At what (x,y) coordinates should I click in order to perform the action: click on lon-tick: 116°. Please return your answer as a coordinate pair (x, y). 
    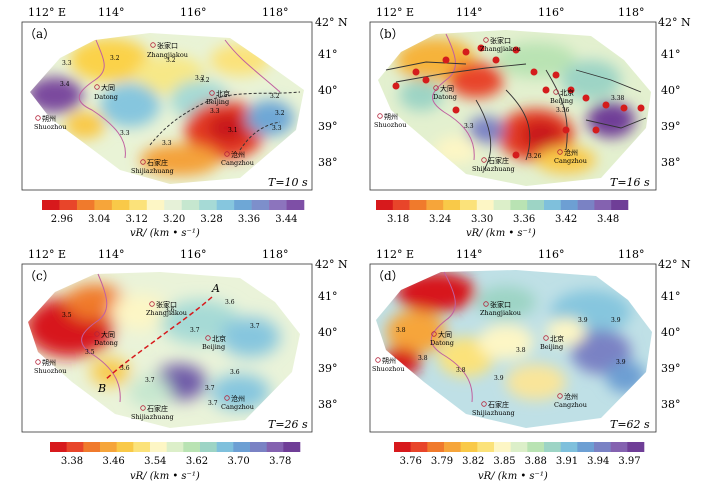
    Looking at the image, I should click on (193, 254).